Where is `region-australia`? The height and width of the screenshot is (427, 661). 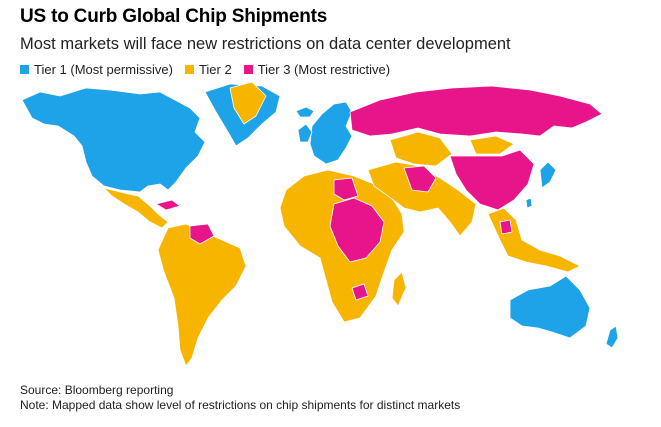
region-australia is located at coordinates (550, 307).